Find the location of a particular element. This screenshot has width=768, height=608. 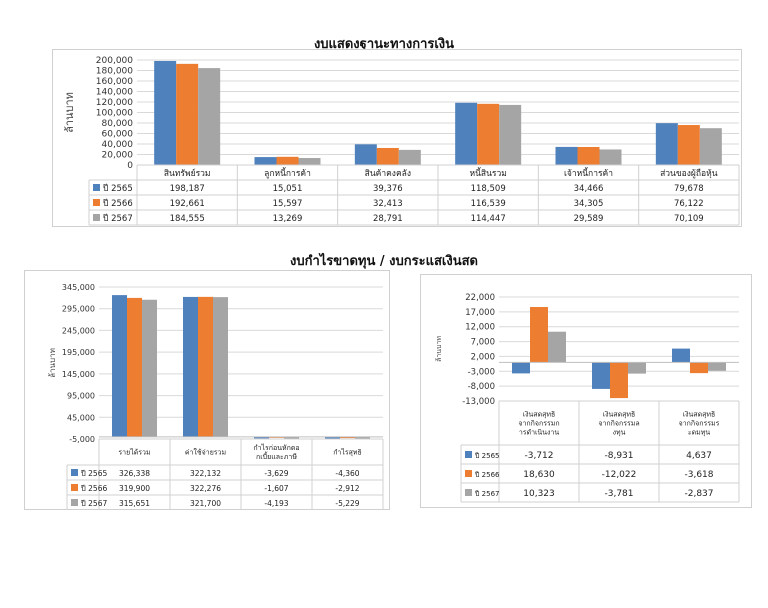

y-tick-label: 100,000 is located at coordinates (114, 114).